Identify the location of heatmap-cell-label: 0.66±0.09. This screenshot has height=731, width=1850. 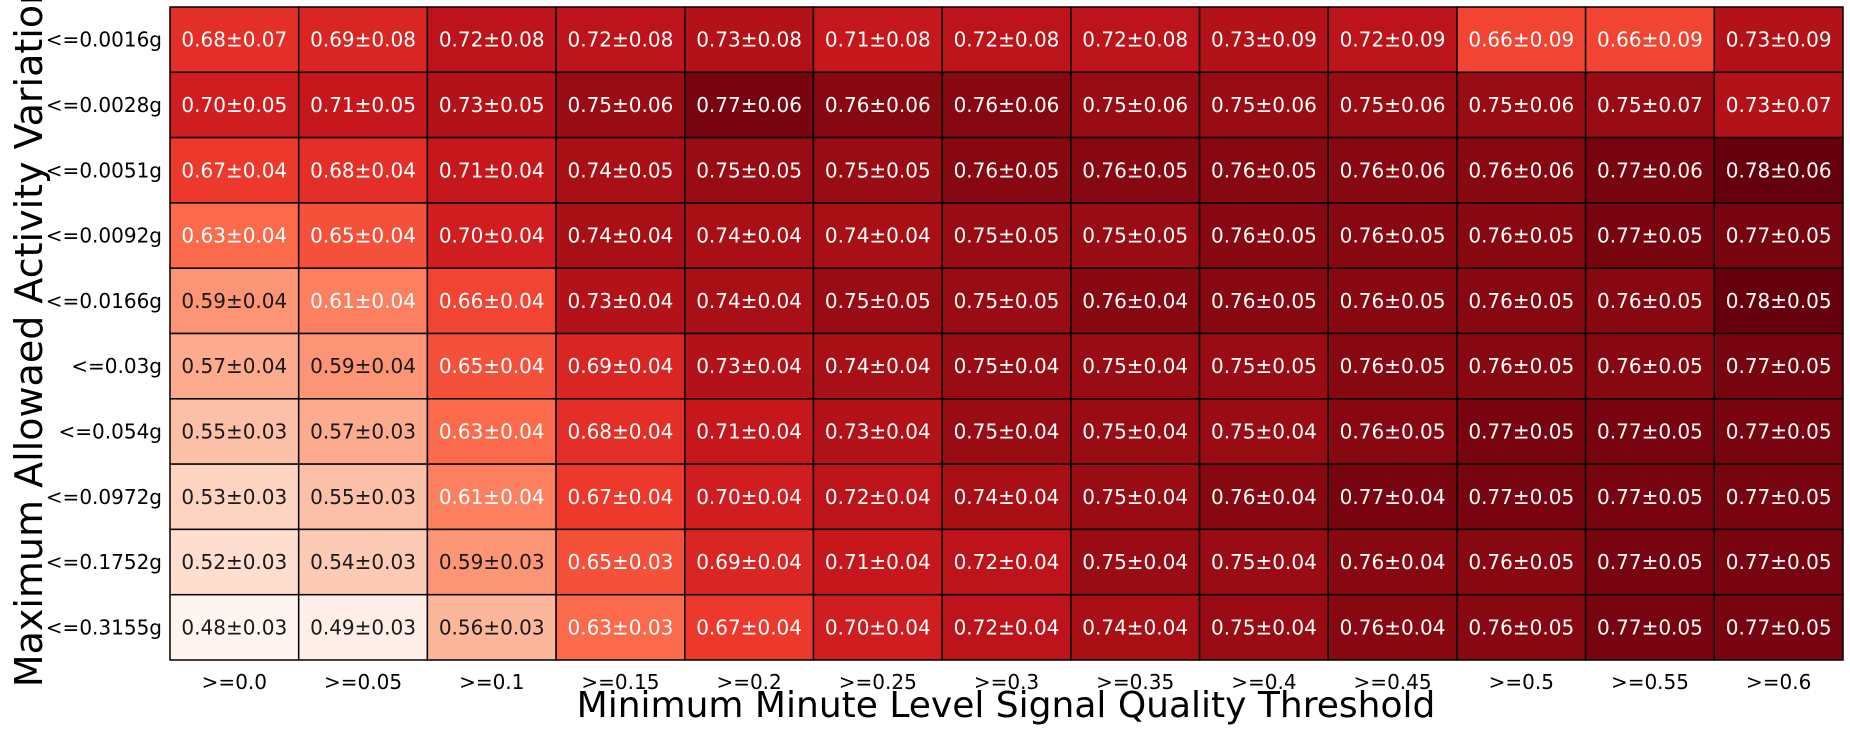
(1521, 40).